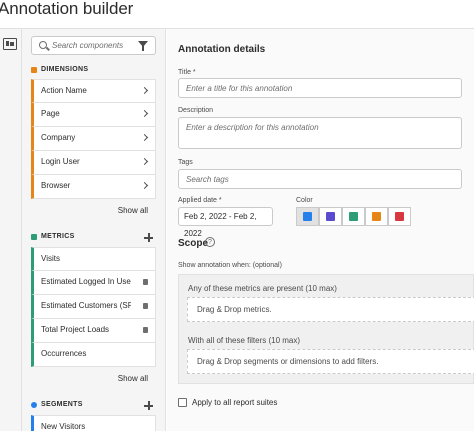 The width and height of the screenshot is (474, 431). Describe the element at coordinates (148, 405) in the screenshot. I see `add-segment-icon` at that location.